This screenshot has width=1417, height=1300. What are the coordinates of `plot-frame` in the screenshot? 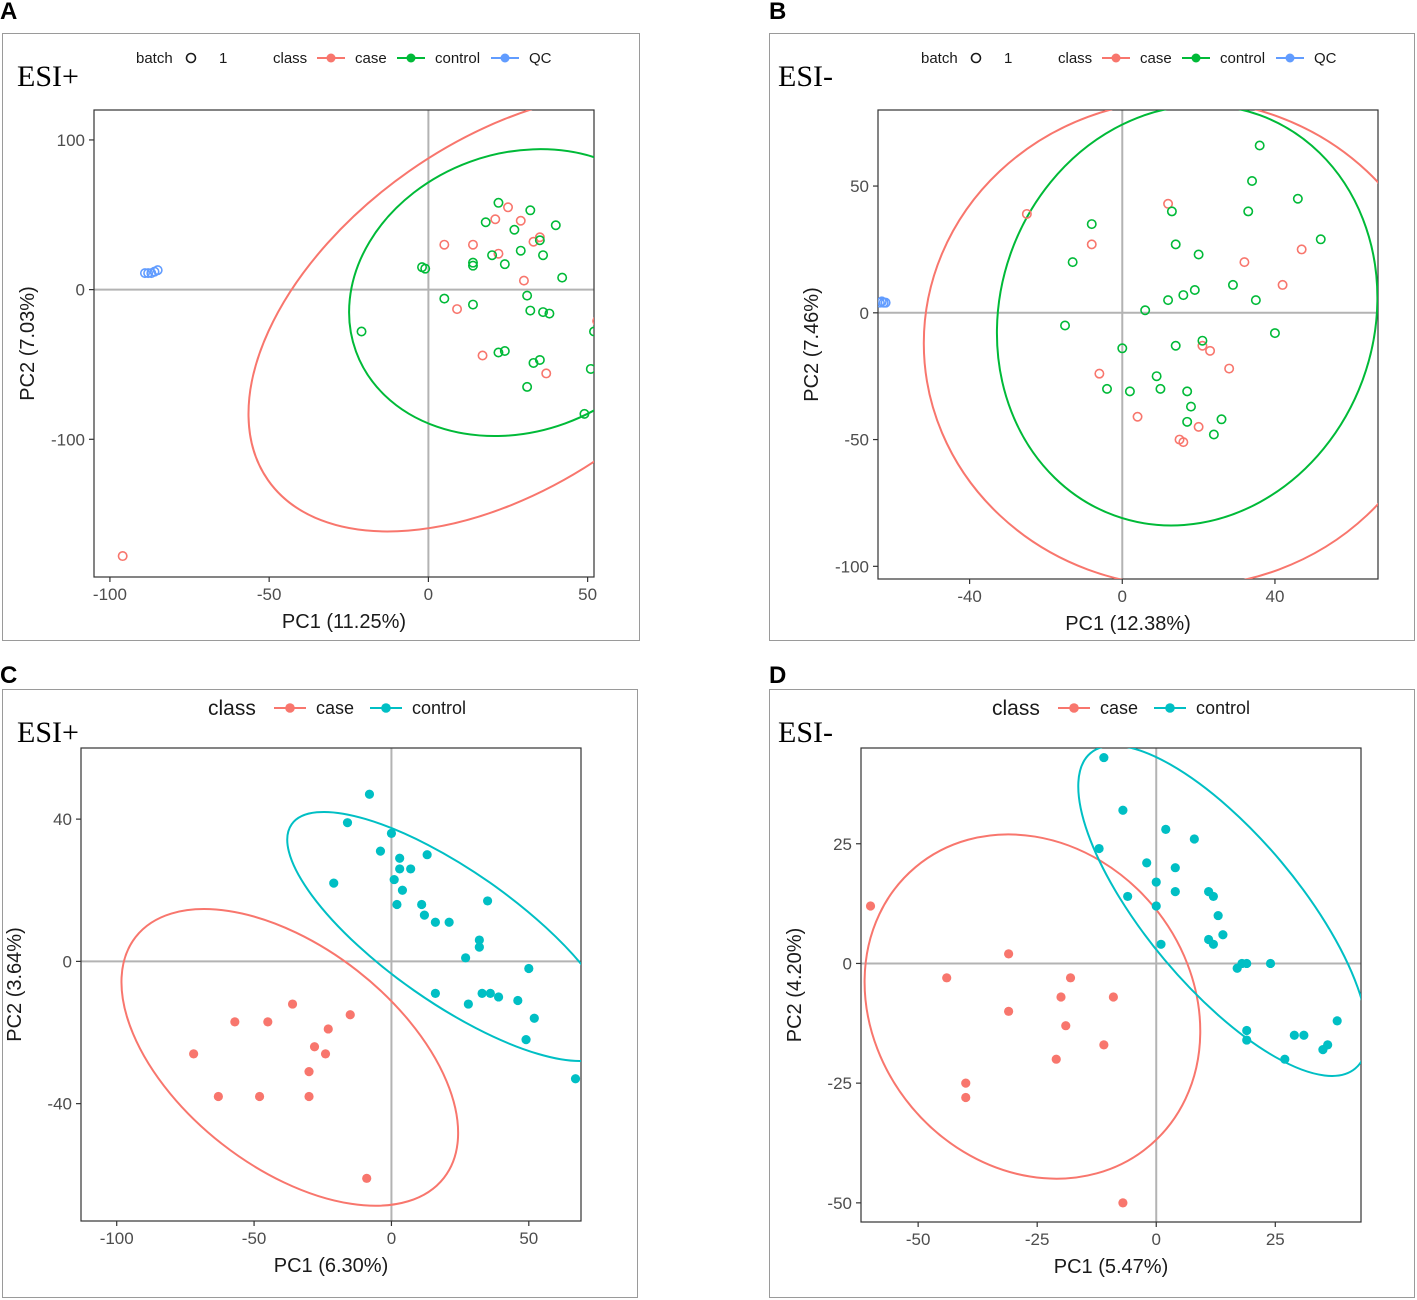 It's located at (1128, 344).